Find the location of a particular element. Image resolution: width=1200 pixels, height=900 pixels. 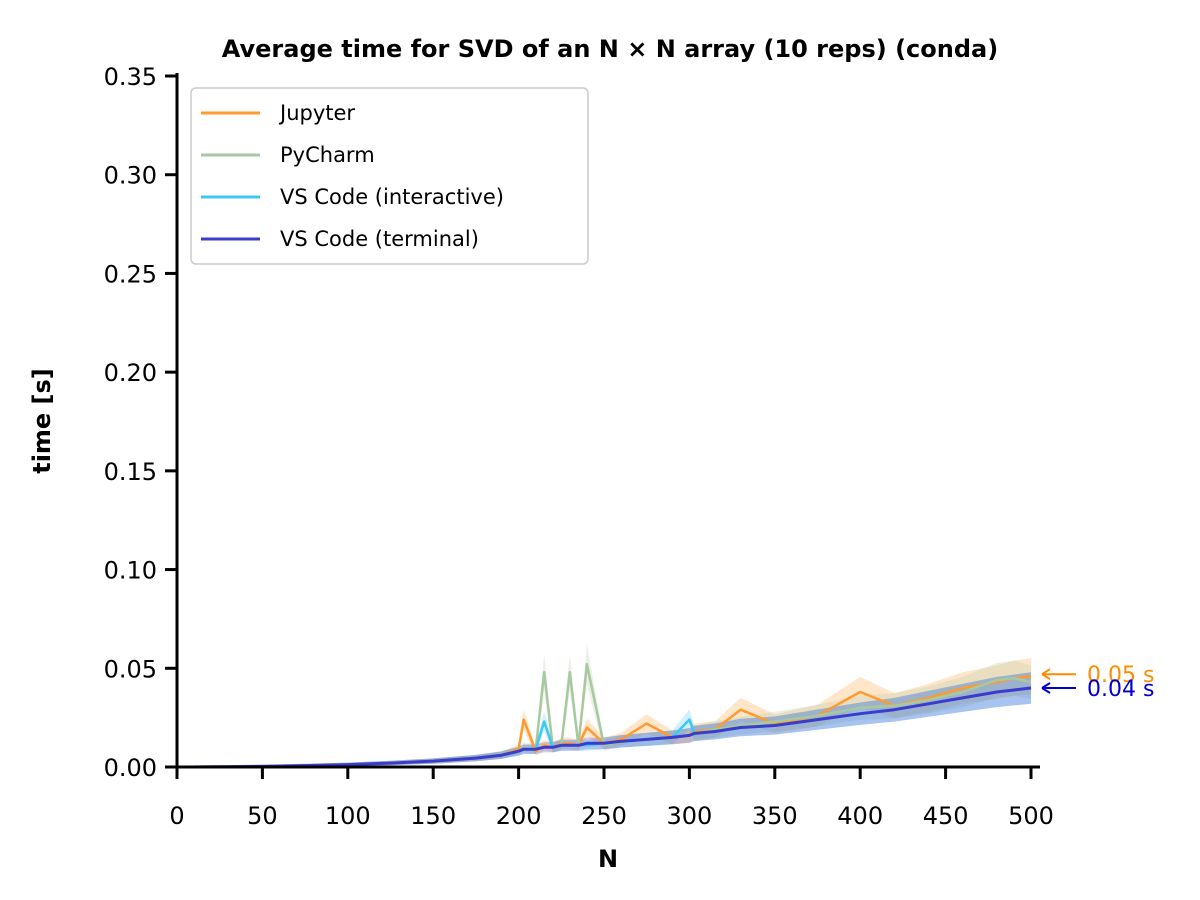

y-tick-label: 0.15 is located at coordinates (130, 472).